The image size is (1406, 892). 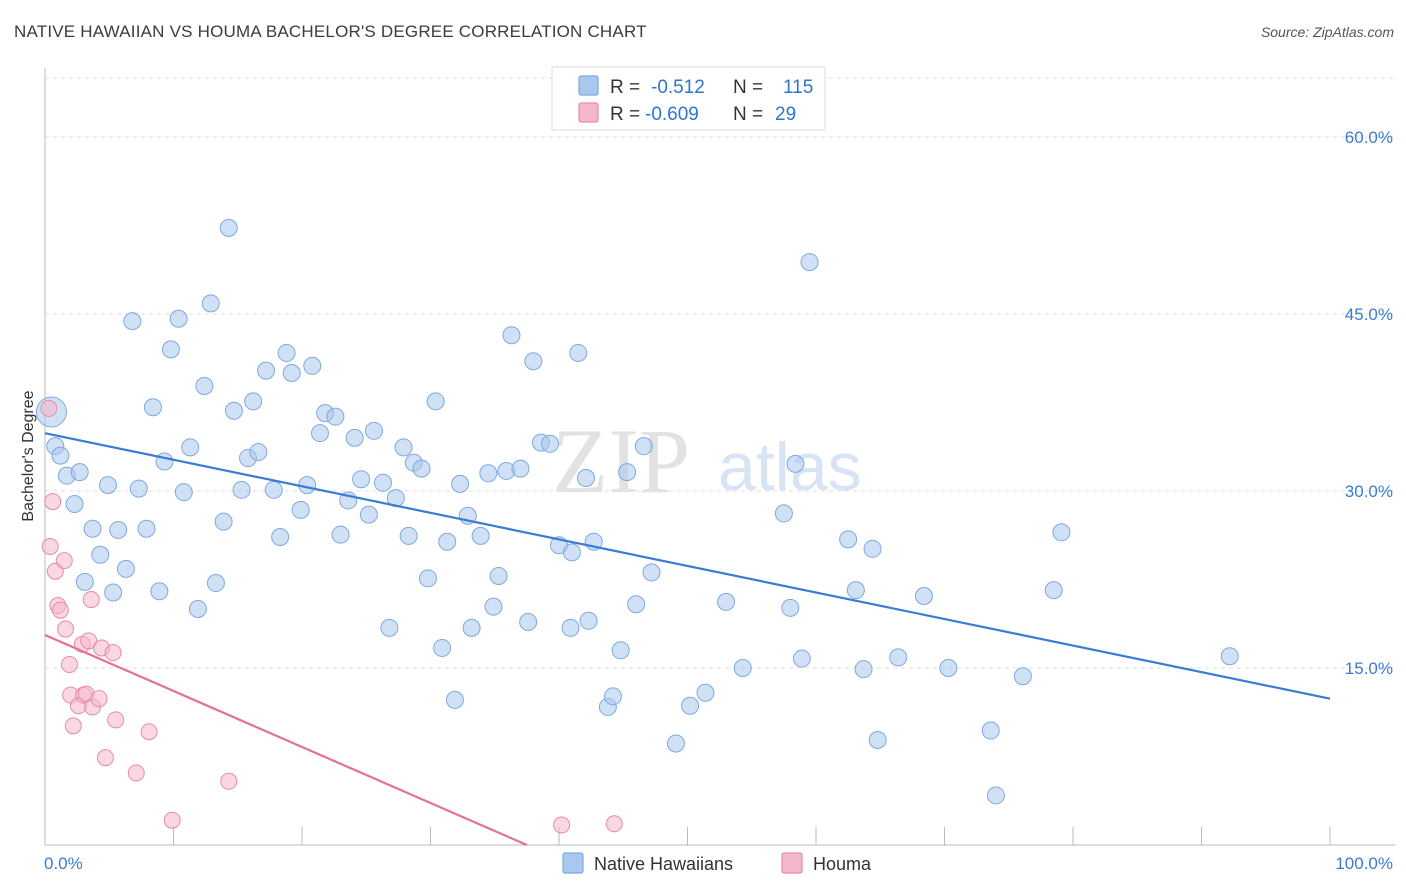 What do you see at coordinates (625, 87) in the screenshot?
I see `legend-r-label-1: R =` at bounding box center [625, 87].